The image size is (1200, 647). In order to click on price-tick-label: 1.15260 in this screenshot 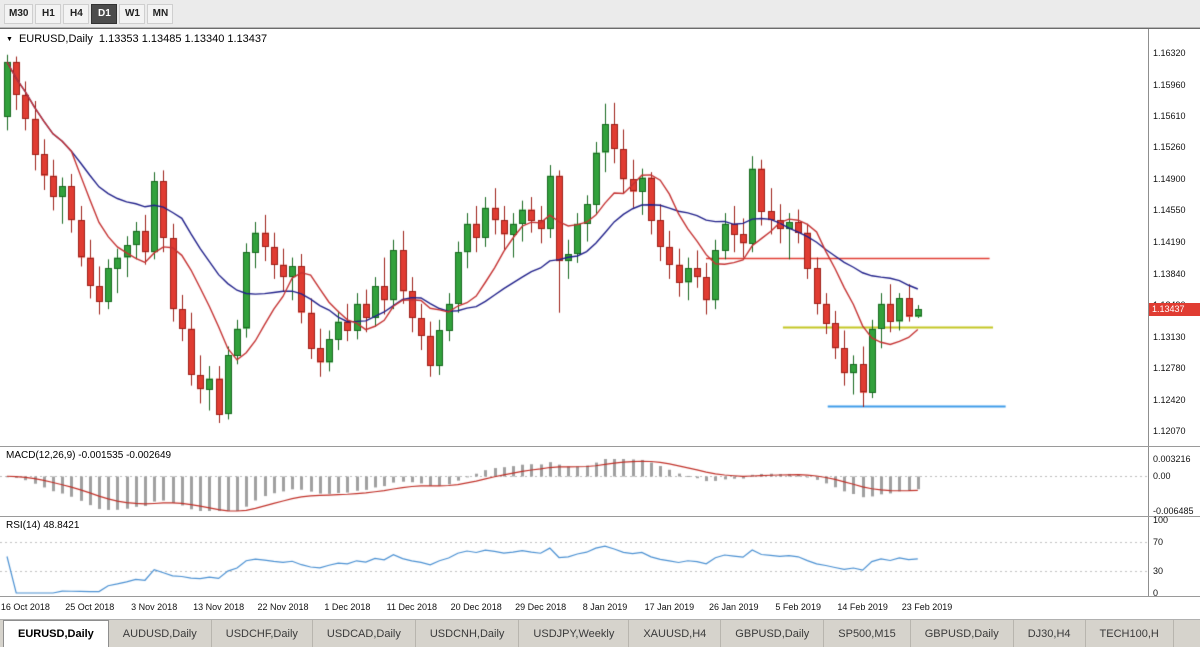, I will do `click(1169, 147)`.